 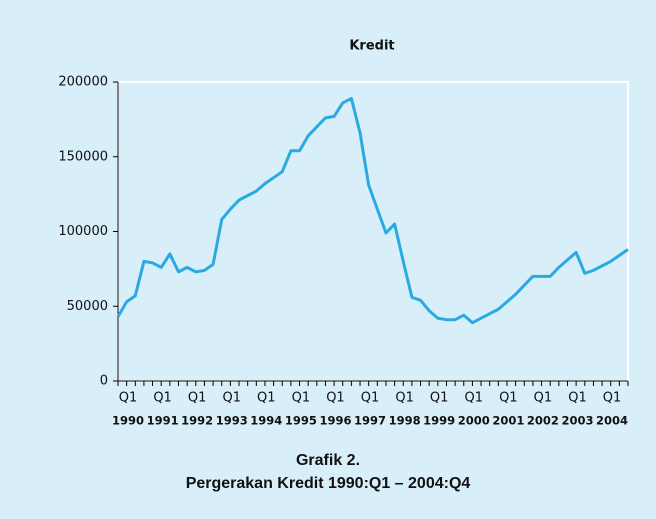 What do you see at coordinates (543, 421) in the screenshot?
I see `year-label: 2002` at bounding box center [543, 421].